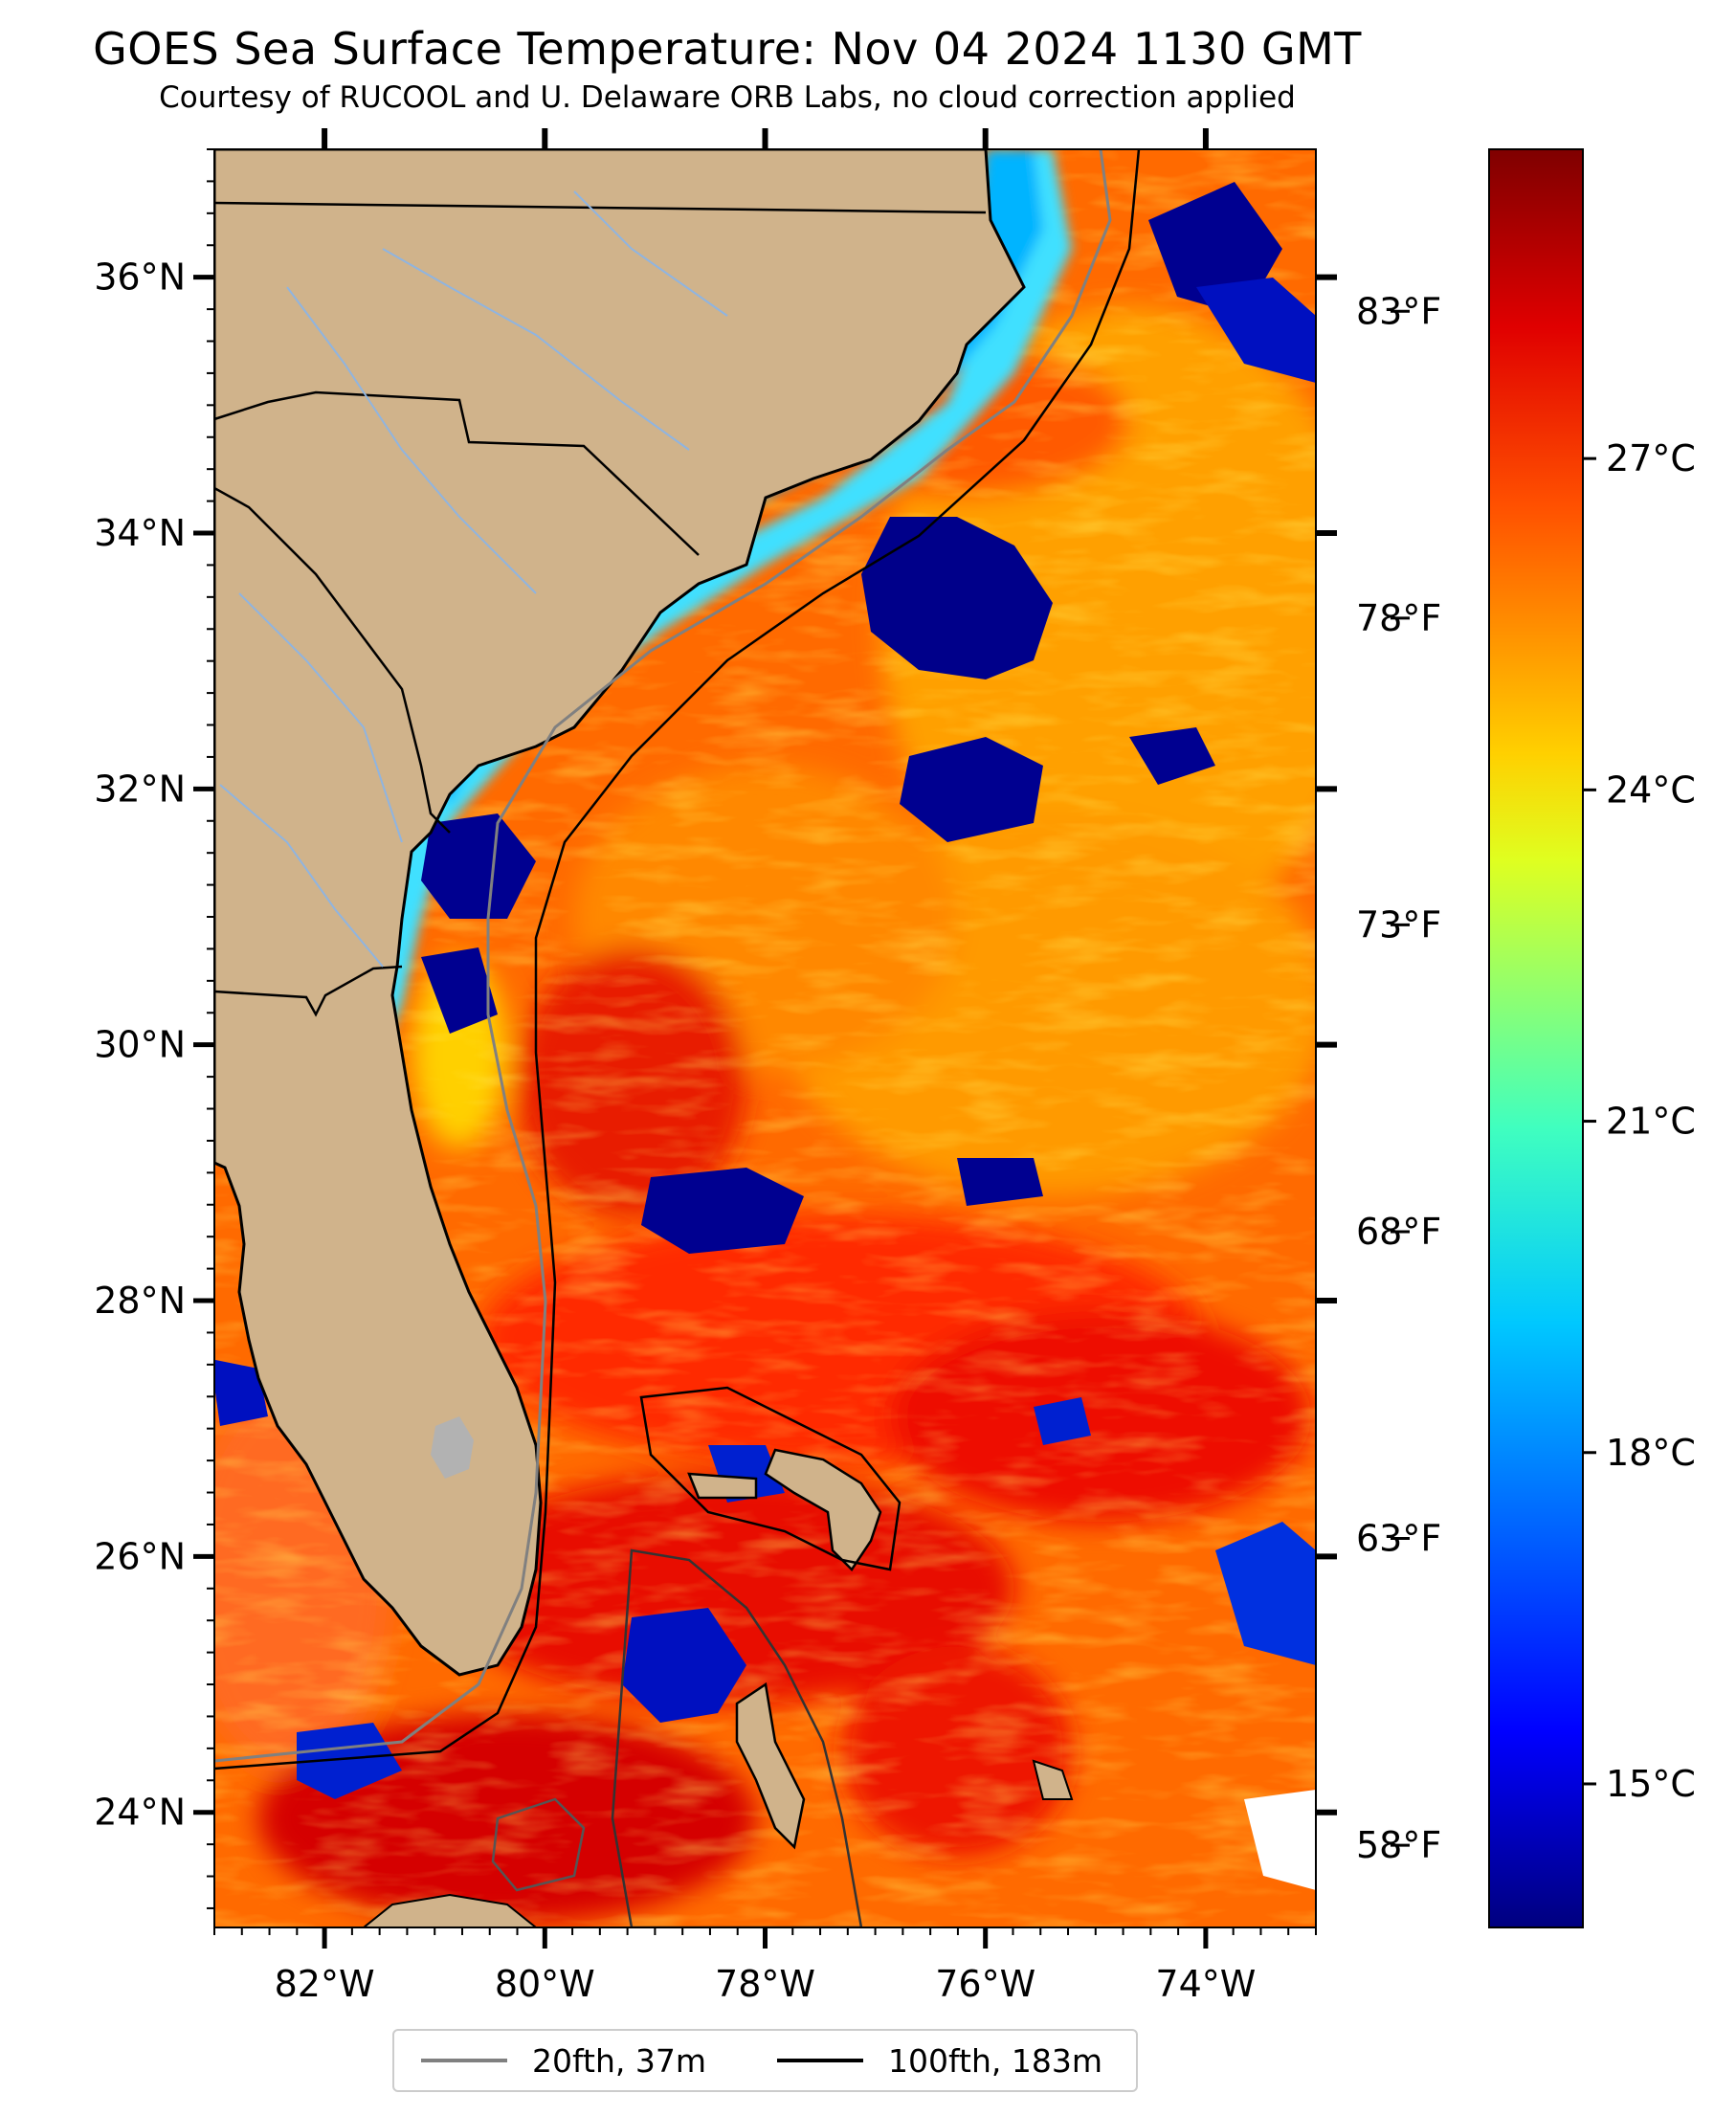  I want to click on lon-tick-label: 78°W, so click(765, 1984).